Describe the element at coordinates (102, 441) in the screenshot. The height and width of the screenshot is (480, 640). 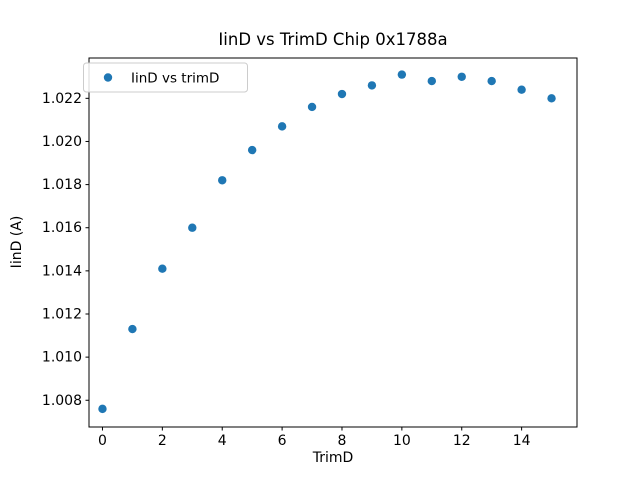
I see `x-tick-label: 0` at that location.